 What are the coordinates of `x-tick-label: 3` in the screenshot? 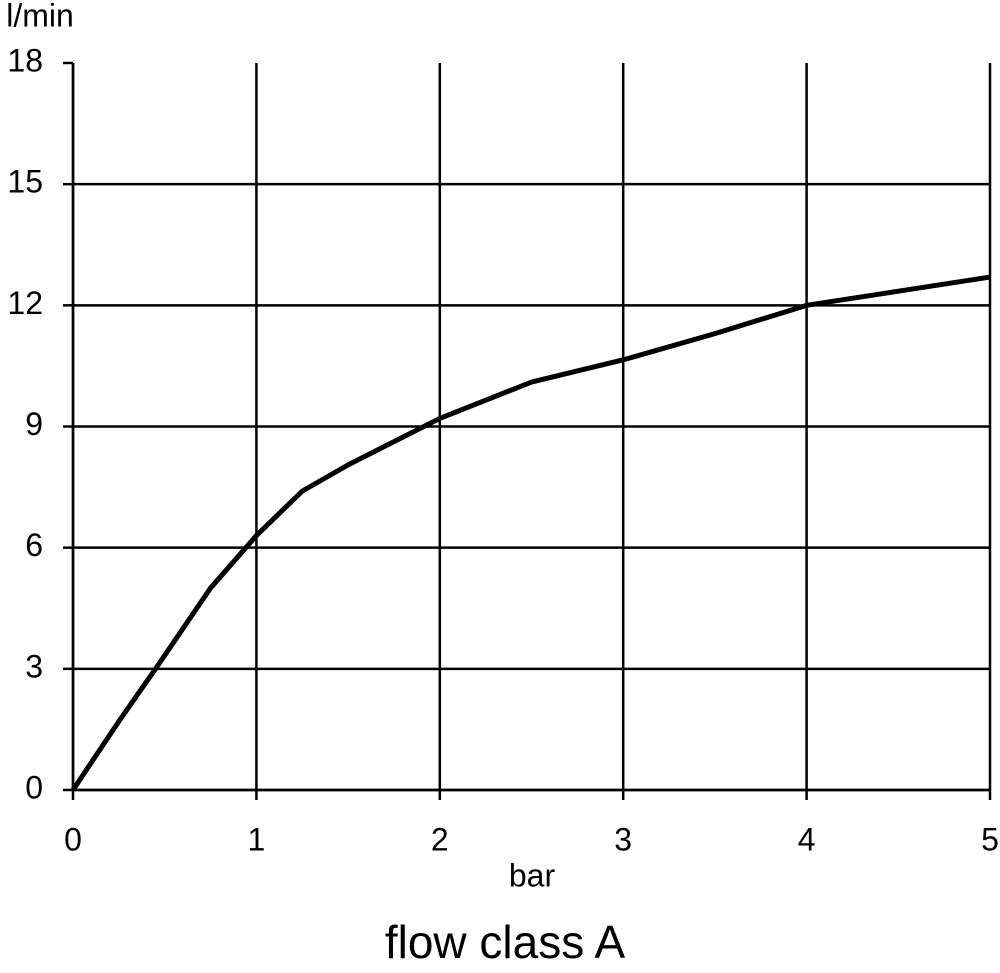 It's located at (623, 839).